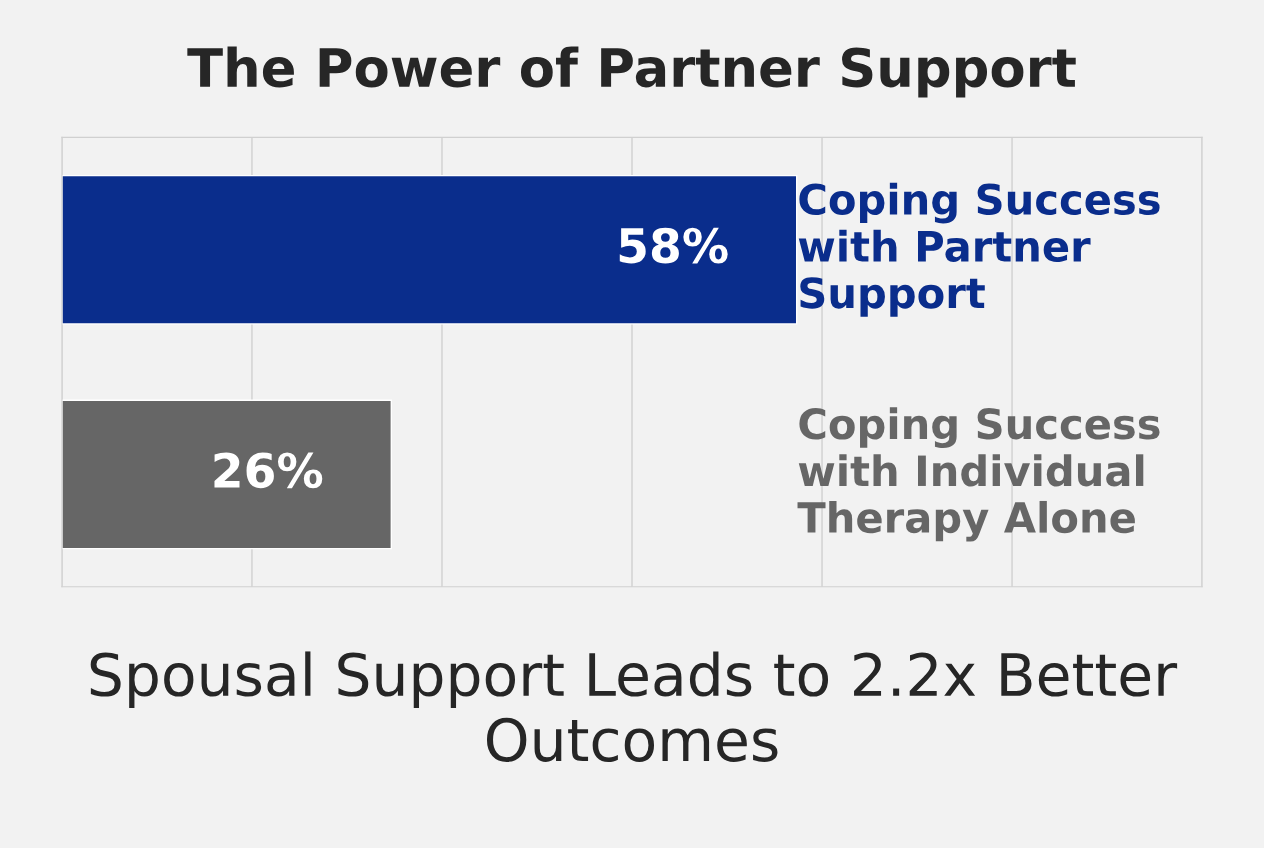 This screenshot has height=848, width=1264. I want to click on chart-title: The Power of Partner Support, so click(631, 72).